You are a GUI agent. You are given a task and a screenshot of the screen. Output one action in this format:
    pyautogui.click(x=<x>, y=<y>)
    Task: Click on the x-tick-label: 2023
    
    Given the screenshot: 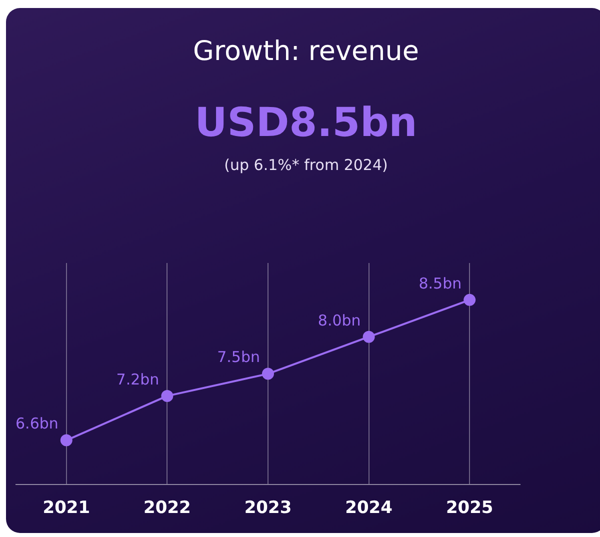 What is the action you would take?
    pyautogui.click(x=268, y=508)
    